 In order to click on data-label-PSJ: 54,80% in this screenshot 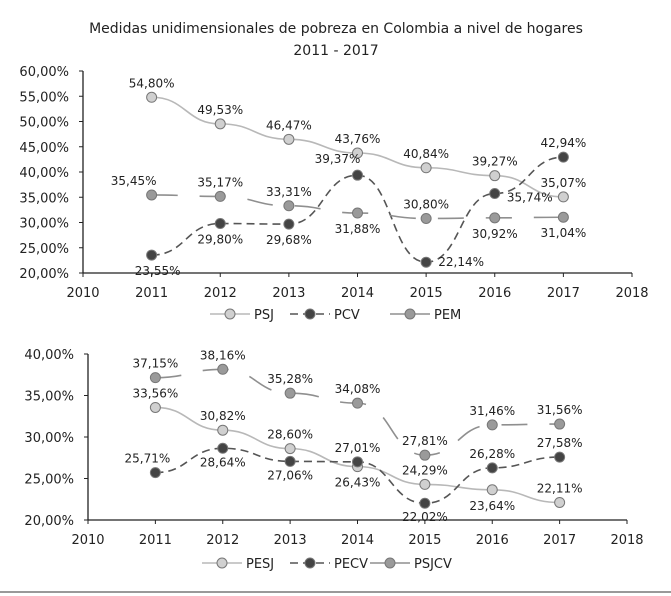, I will do `click(152, 83)`.